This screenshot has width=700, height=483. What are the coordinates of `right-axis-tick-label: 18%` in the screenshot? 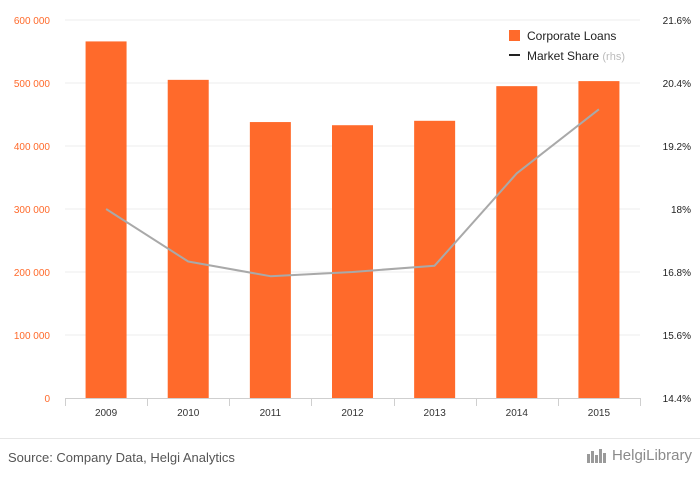 It's located at (681, 210).